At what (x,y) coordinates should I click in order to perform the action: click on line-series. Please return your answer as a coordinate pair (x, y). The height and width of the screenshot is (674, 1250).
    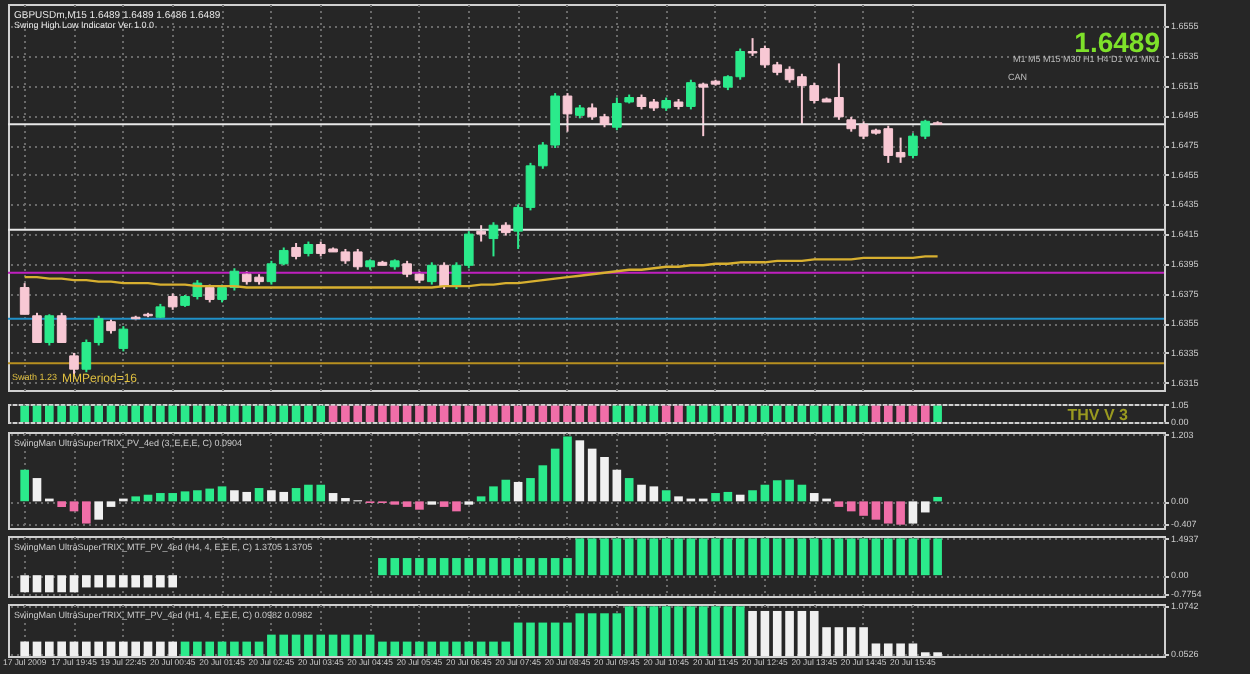
    Looking at the image, I should click on (481, 272).